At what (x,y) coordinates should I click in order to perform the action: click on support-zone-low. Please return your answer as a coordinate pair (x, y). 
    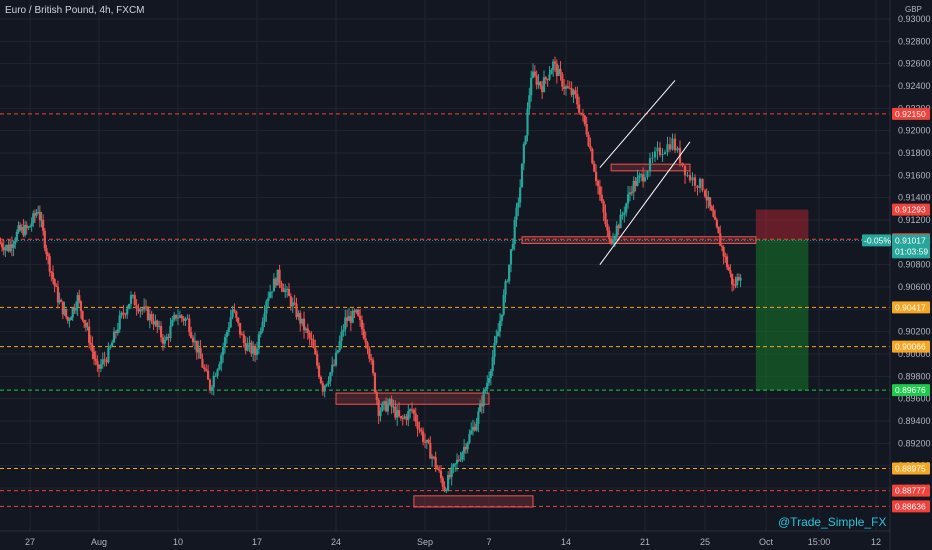
    Looking at the image, I should click on (473, 501).